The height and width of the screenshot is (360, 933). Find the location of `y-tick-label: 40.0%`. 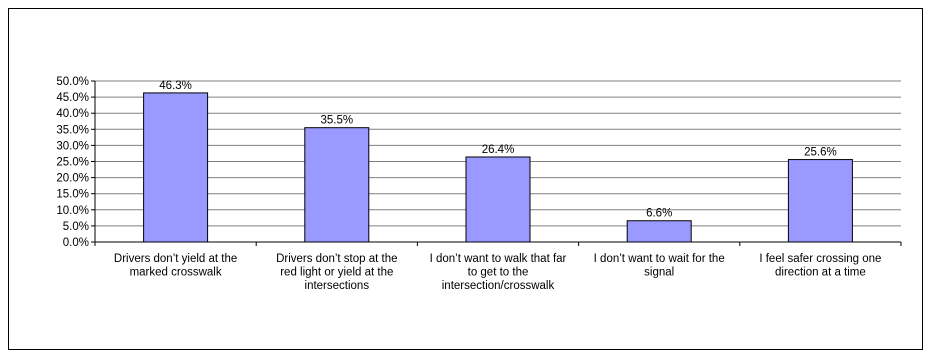

y-tick-label: 40.0% is located at coordinates (72, 114).